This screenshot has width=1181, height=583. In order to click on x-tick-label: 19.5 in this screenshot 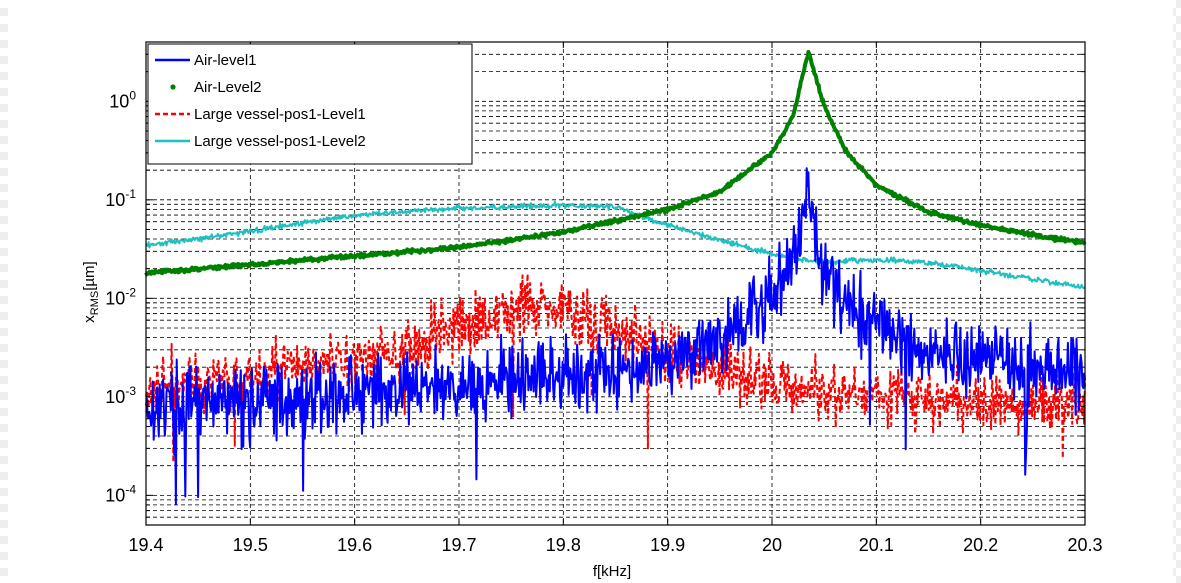, I will do `click(250, 545)`.